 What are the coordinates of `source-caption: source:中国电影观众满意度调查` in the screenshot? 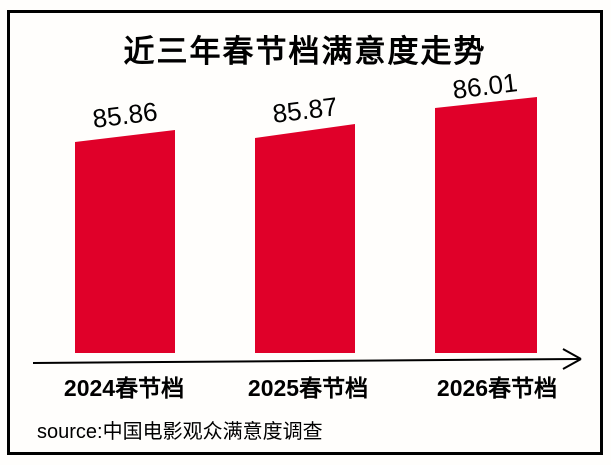 It's located at (180, 432).